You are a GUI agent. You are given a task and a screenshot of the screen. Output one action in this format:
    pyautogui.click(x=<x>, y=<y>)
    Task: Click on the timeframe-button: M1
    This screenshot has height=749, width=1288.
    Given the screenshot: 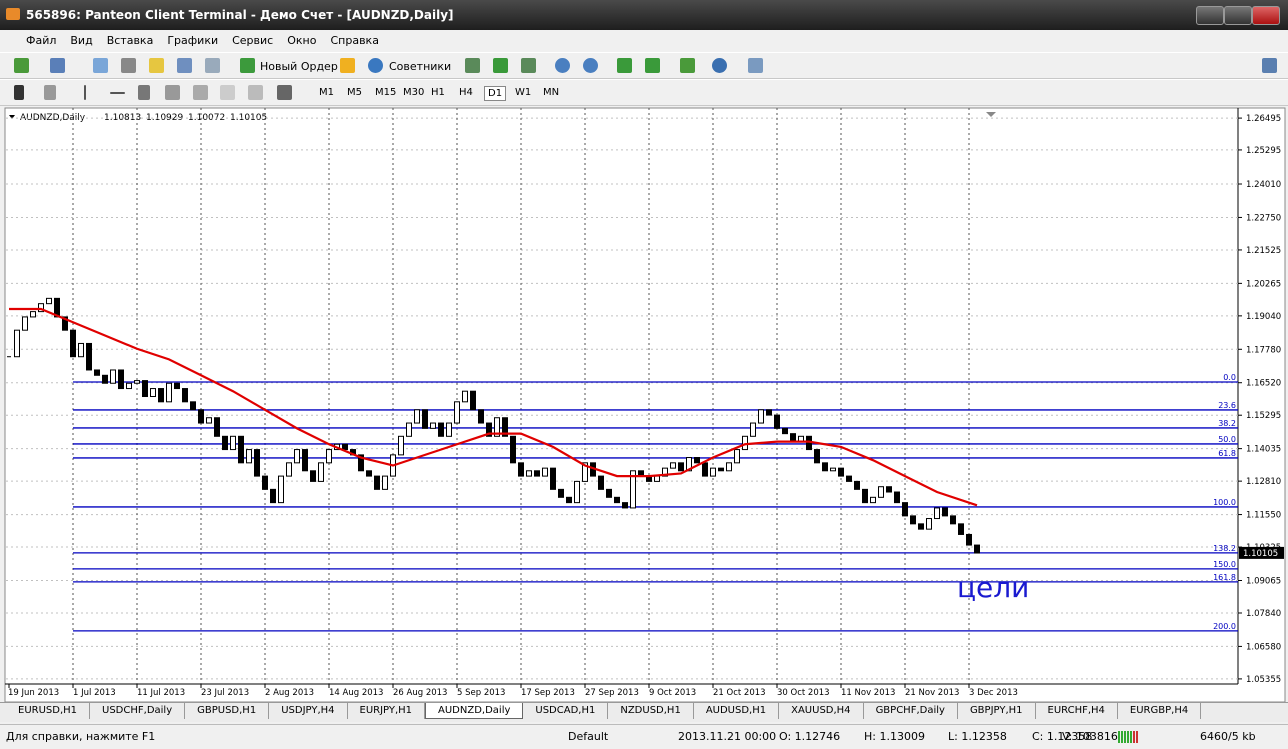 What is the action you would take?
    pyautogui.click(x=326, y=92)
    